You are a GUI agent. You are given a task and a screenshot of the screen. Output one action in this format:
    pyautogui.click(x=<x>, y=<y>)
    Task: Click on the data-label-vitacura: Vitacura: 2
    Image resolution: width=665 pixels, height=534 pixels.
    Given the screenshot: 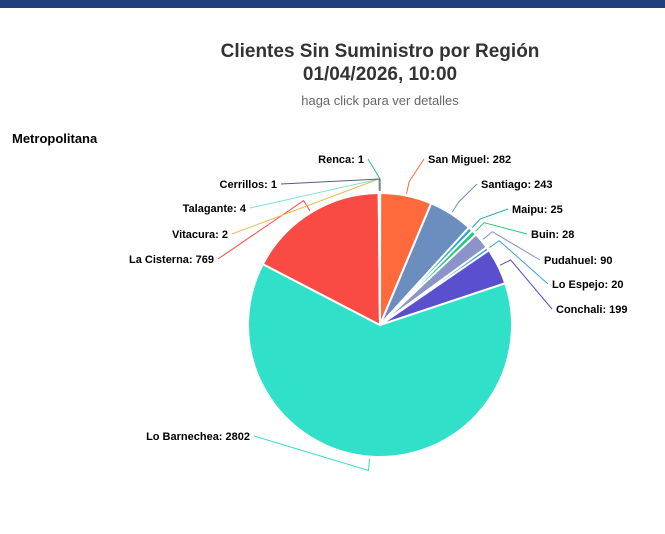 What is the action you would take?
    pyautogui.click(x=200, y=235)
    